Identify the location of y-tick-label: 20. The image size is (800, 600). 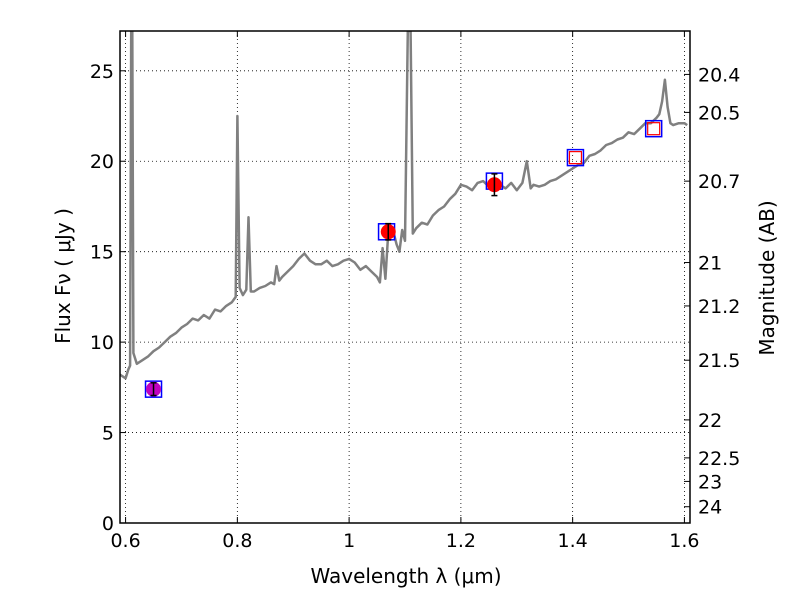
(102, 162).